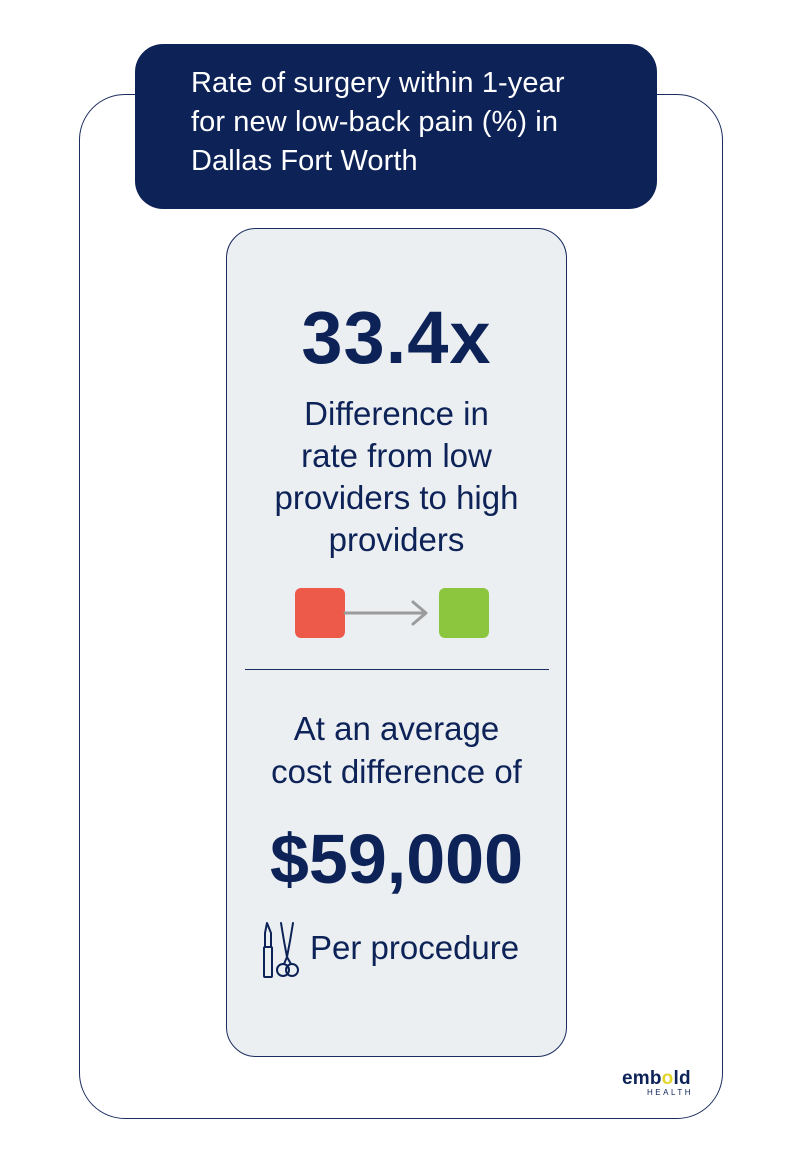  Describe the element at coordinates (396, 337) in the screenshot. I see `multiplier-value: 33.4x` at that location.